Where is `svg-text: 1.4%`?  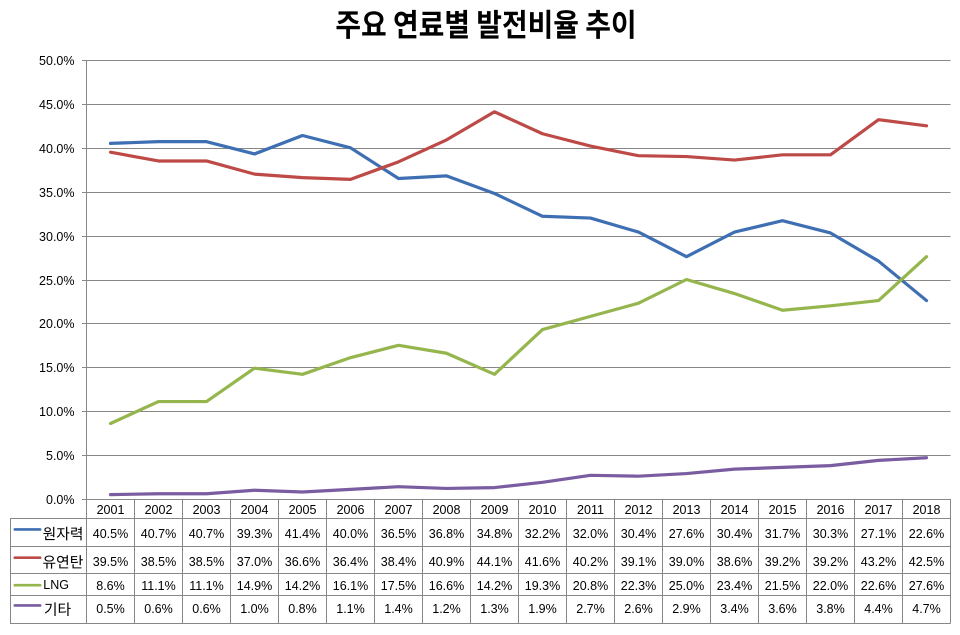 svg-text: 1.4% is located at coordinates (398, 609).